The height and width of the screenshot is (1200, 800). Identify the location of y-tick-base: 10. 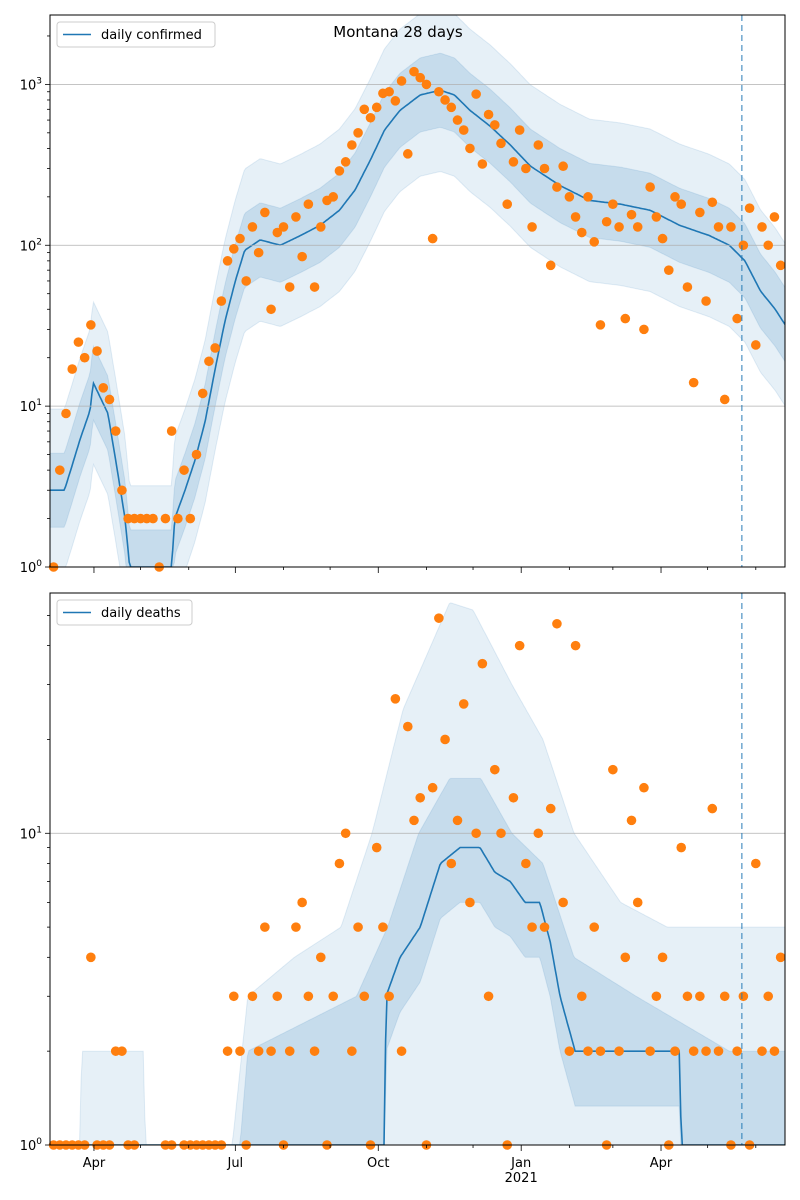
(28, 1146).